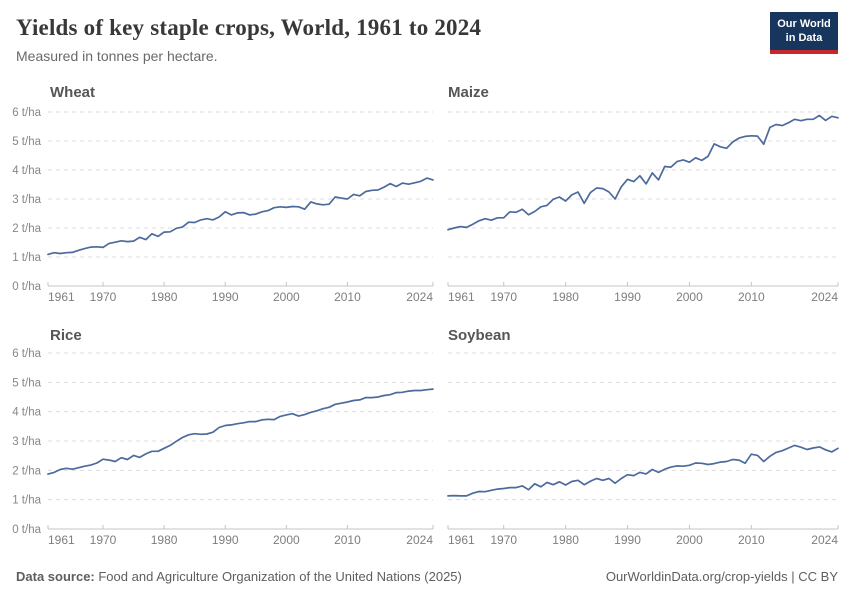  What do you see at coordinates (804, 24) in the screenshot?
I see `owid-logo-line1: Our World` at bounding box center [804, 24].